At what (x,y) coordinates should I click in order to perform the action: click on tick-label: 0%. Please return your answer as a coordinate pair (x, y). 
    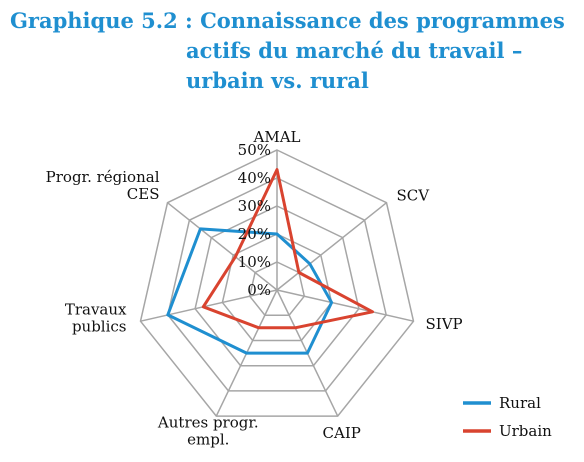
    Looking at the image, I should click on (259, 290).